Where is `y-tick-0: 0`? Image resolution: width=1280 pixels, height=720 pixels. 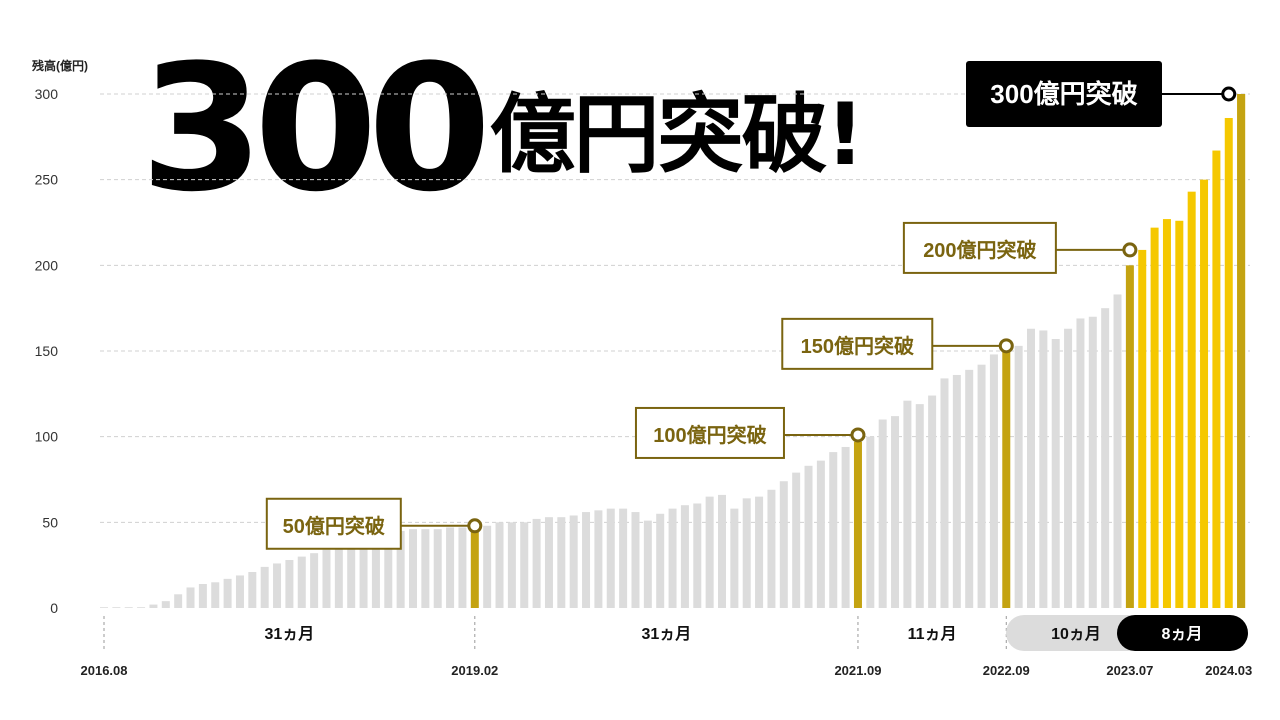
y-tick-0: 0 is located at coordinates (54, 608).